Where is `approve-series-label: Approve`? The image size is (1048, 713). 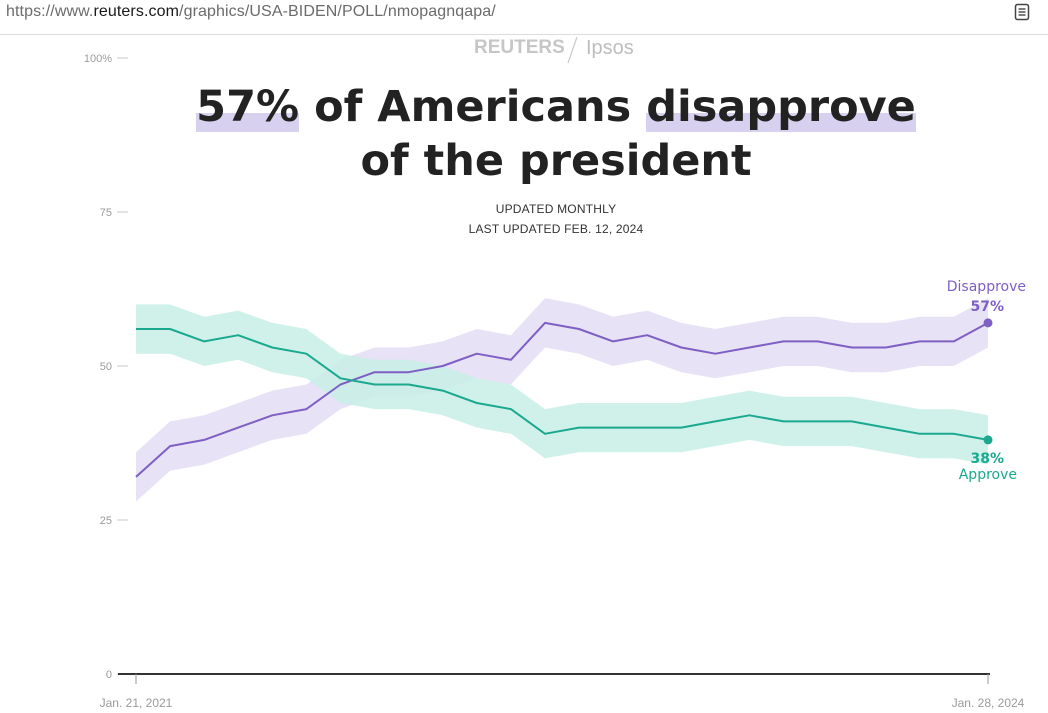
approve-series-label: Approve is located at coordinates (988, 475).